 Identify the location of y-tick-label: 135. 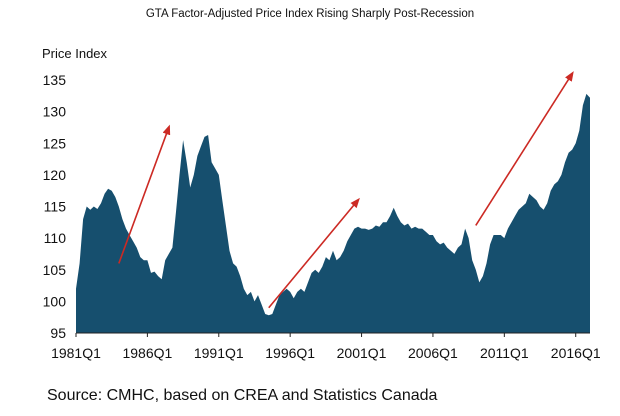
(55, 80).